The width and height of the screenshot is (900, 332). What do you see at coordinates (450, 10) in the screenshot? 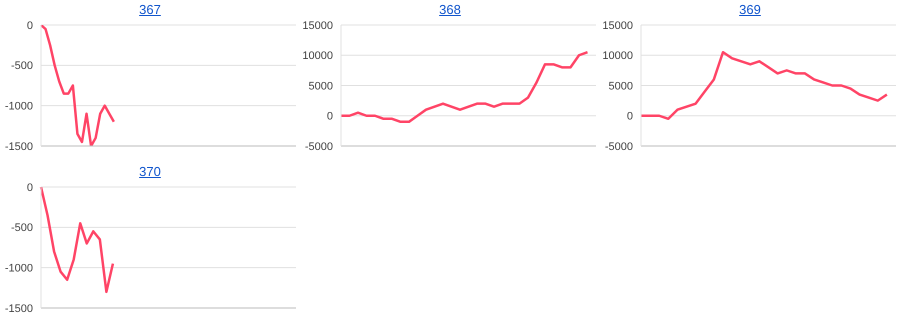
I see `chart-title: 368` at bounding box center [450, 10].